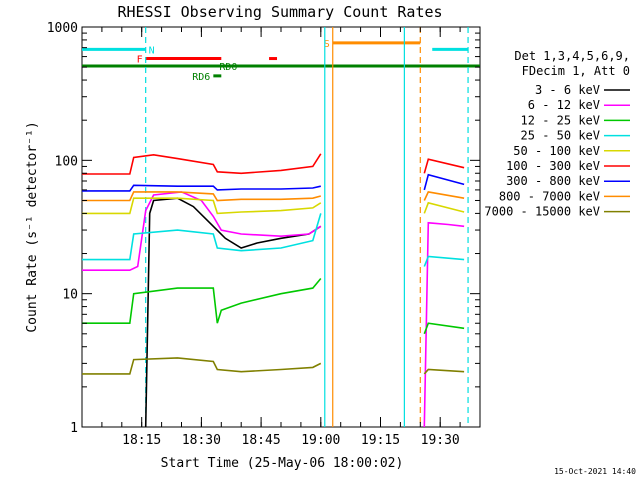 Image resolution: width=640 pixels, height=480 pixels. What do you see at coordinates (440, 440) in the screenshot?
I see `x-tick-label-19-30: 19:30` at bounding box center [440, 440].